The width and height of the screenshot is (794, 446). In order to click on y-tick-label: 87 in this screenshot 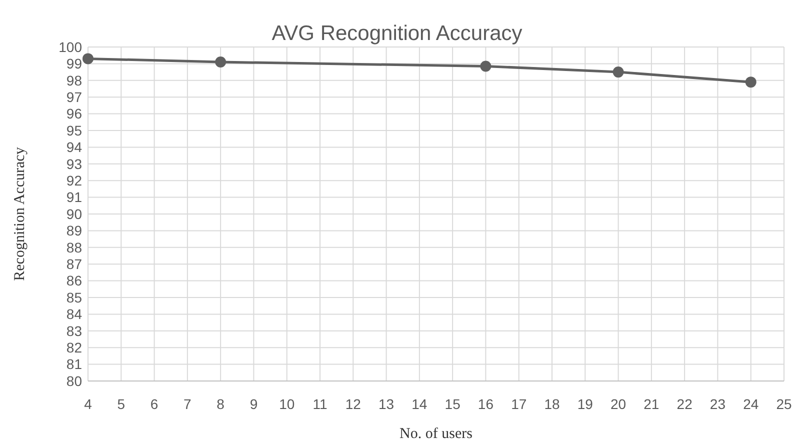, I will do `click(74, 264)`.